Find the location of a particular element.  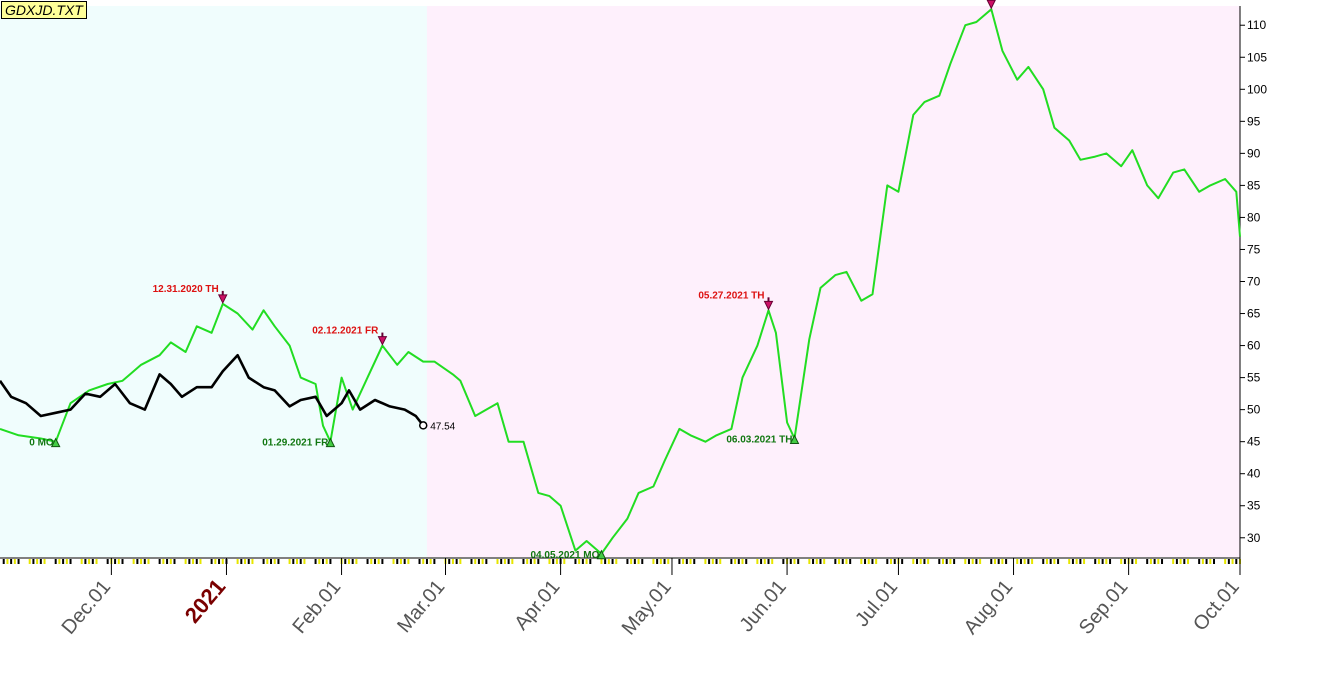

y-tick-label: 45 is located at coordinates (1254, 442).